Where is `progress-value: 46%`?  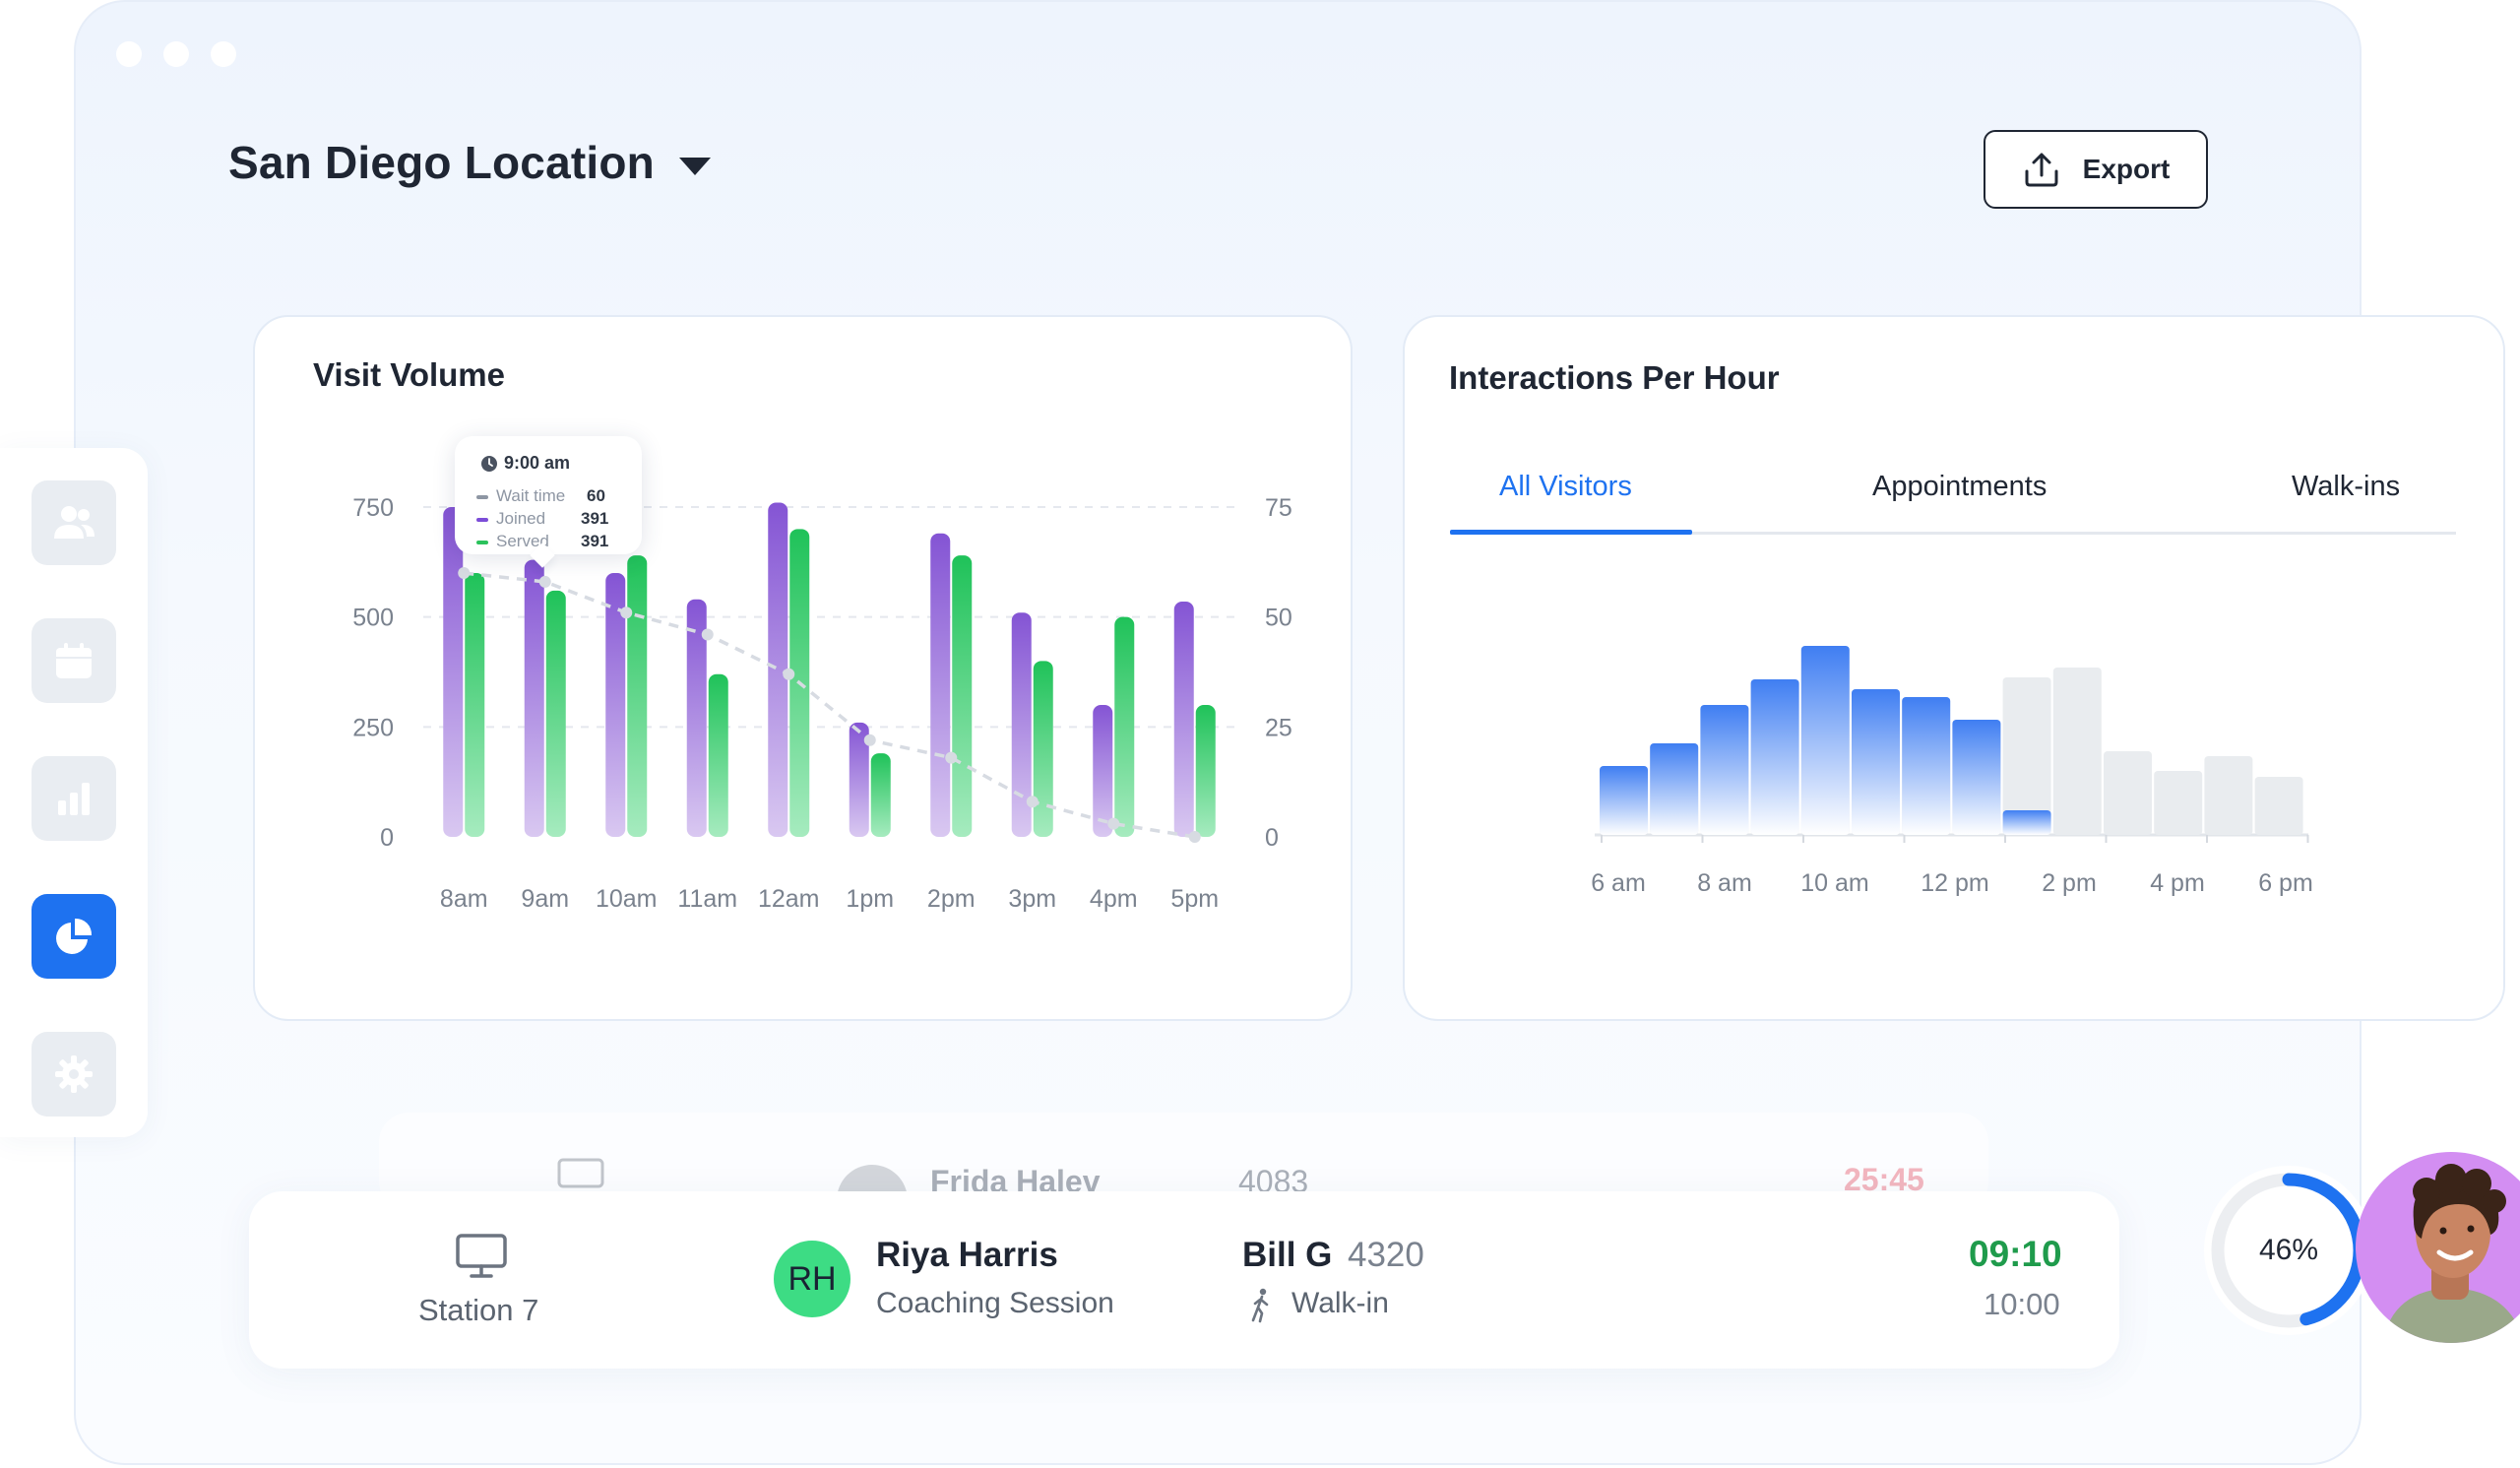
progress-value: 46% is located at coordinates (2288, 1250).